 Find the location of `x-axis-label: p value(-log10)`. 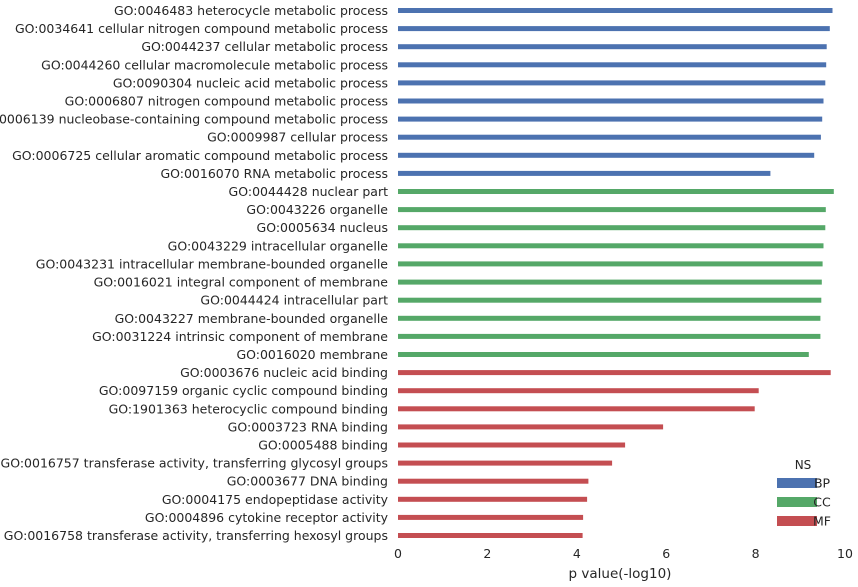

x-axis-label: p value(-log10) is located at coordinates (620, 574).